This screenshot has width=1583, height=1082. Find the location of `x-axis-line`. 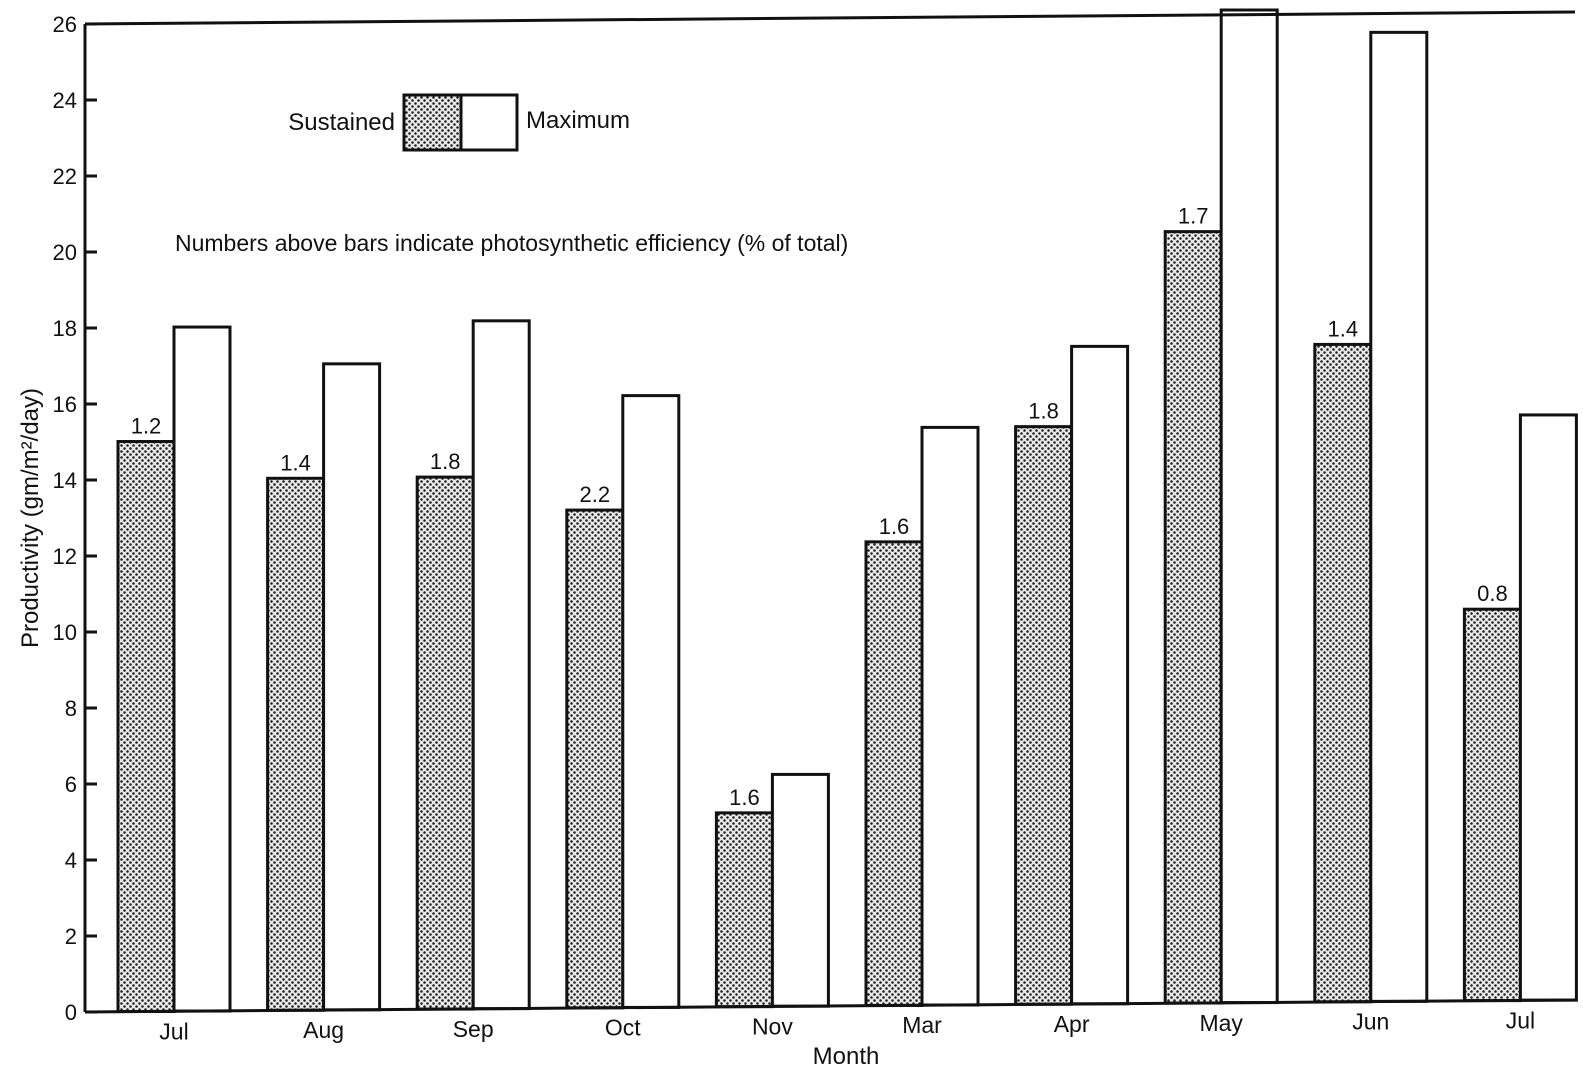

x-axis-line is located at coordinates (830, 1006).